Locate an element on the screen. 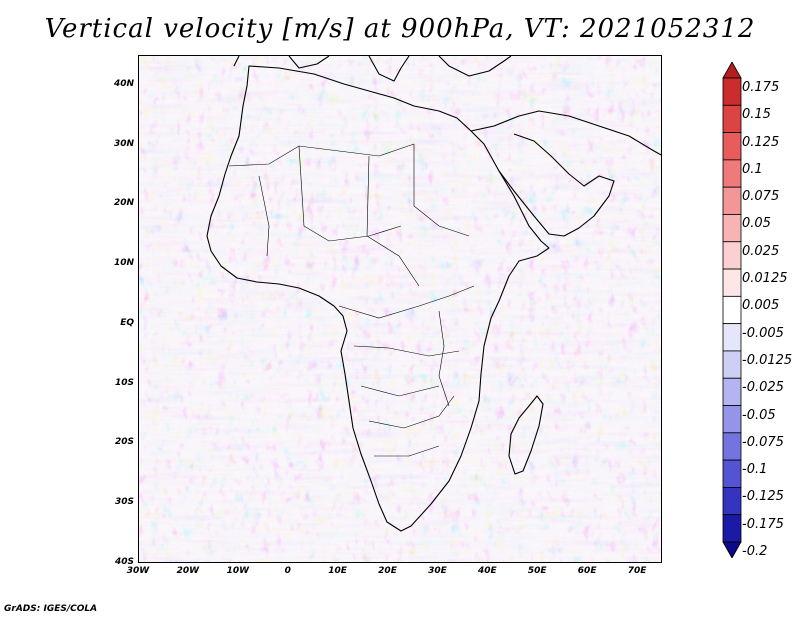 This screenshot has width=800, height=618. colorbar-level-label: 0.0125 is located at coordinates (765, 279).